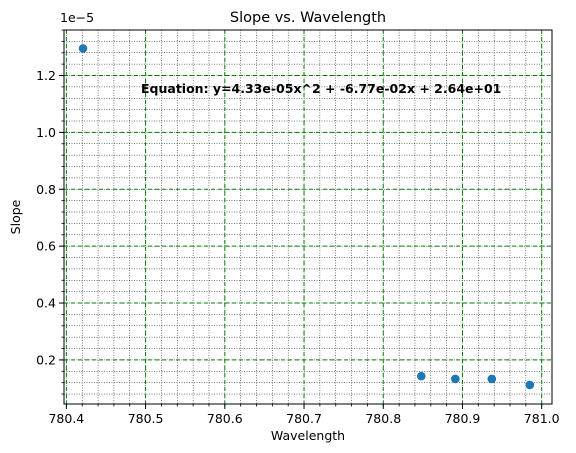 This screenshot has height=453, width=576. Describe the element at coordinates (146, 418) in the screenshot. I see `x-tick-label: 780.5` at that location.